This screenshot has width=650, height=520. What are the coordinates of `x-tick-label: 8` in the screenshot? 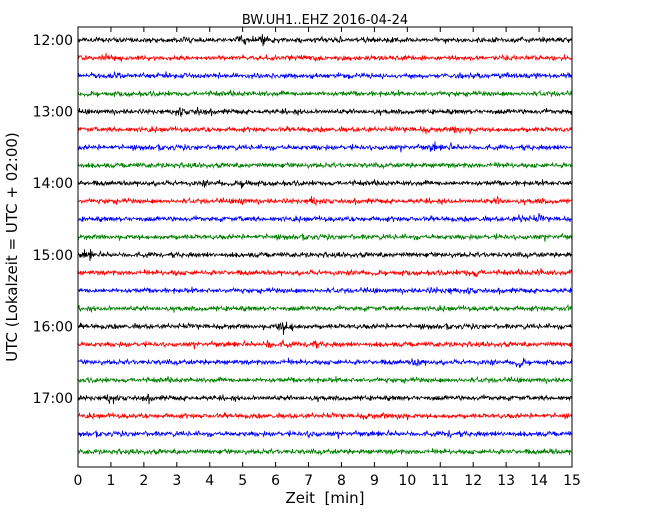 It's located at (341, 481).